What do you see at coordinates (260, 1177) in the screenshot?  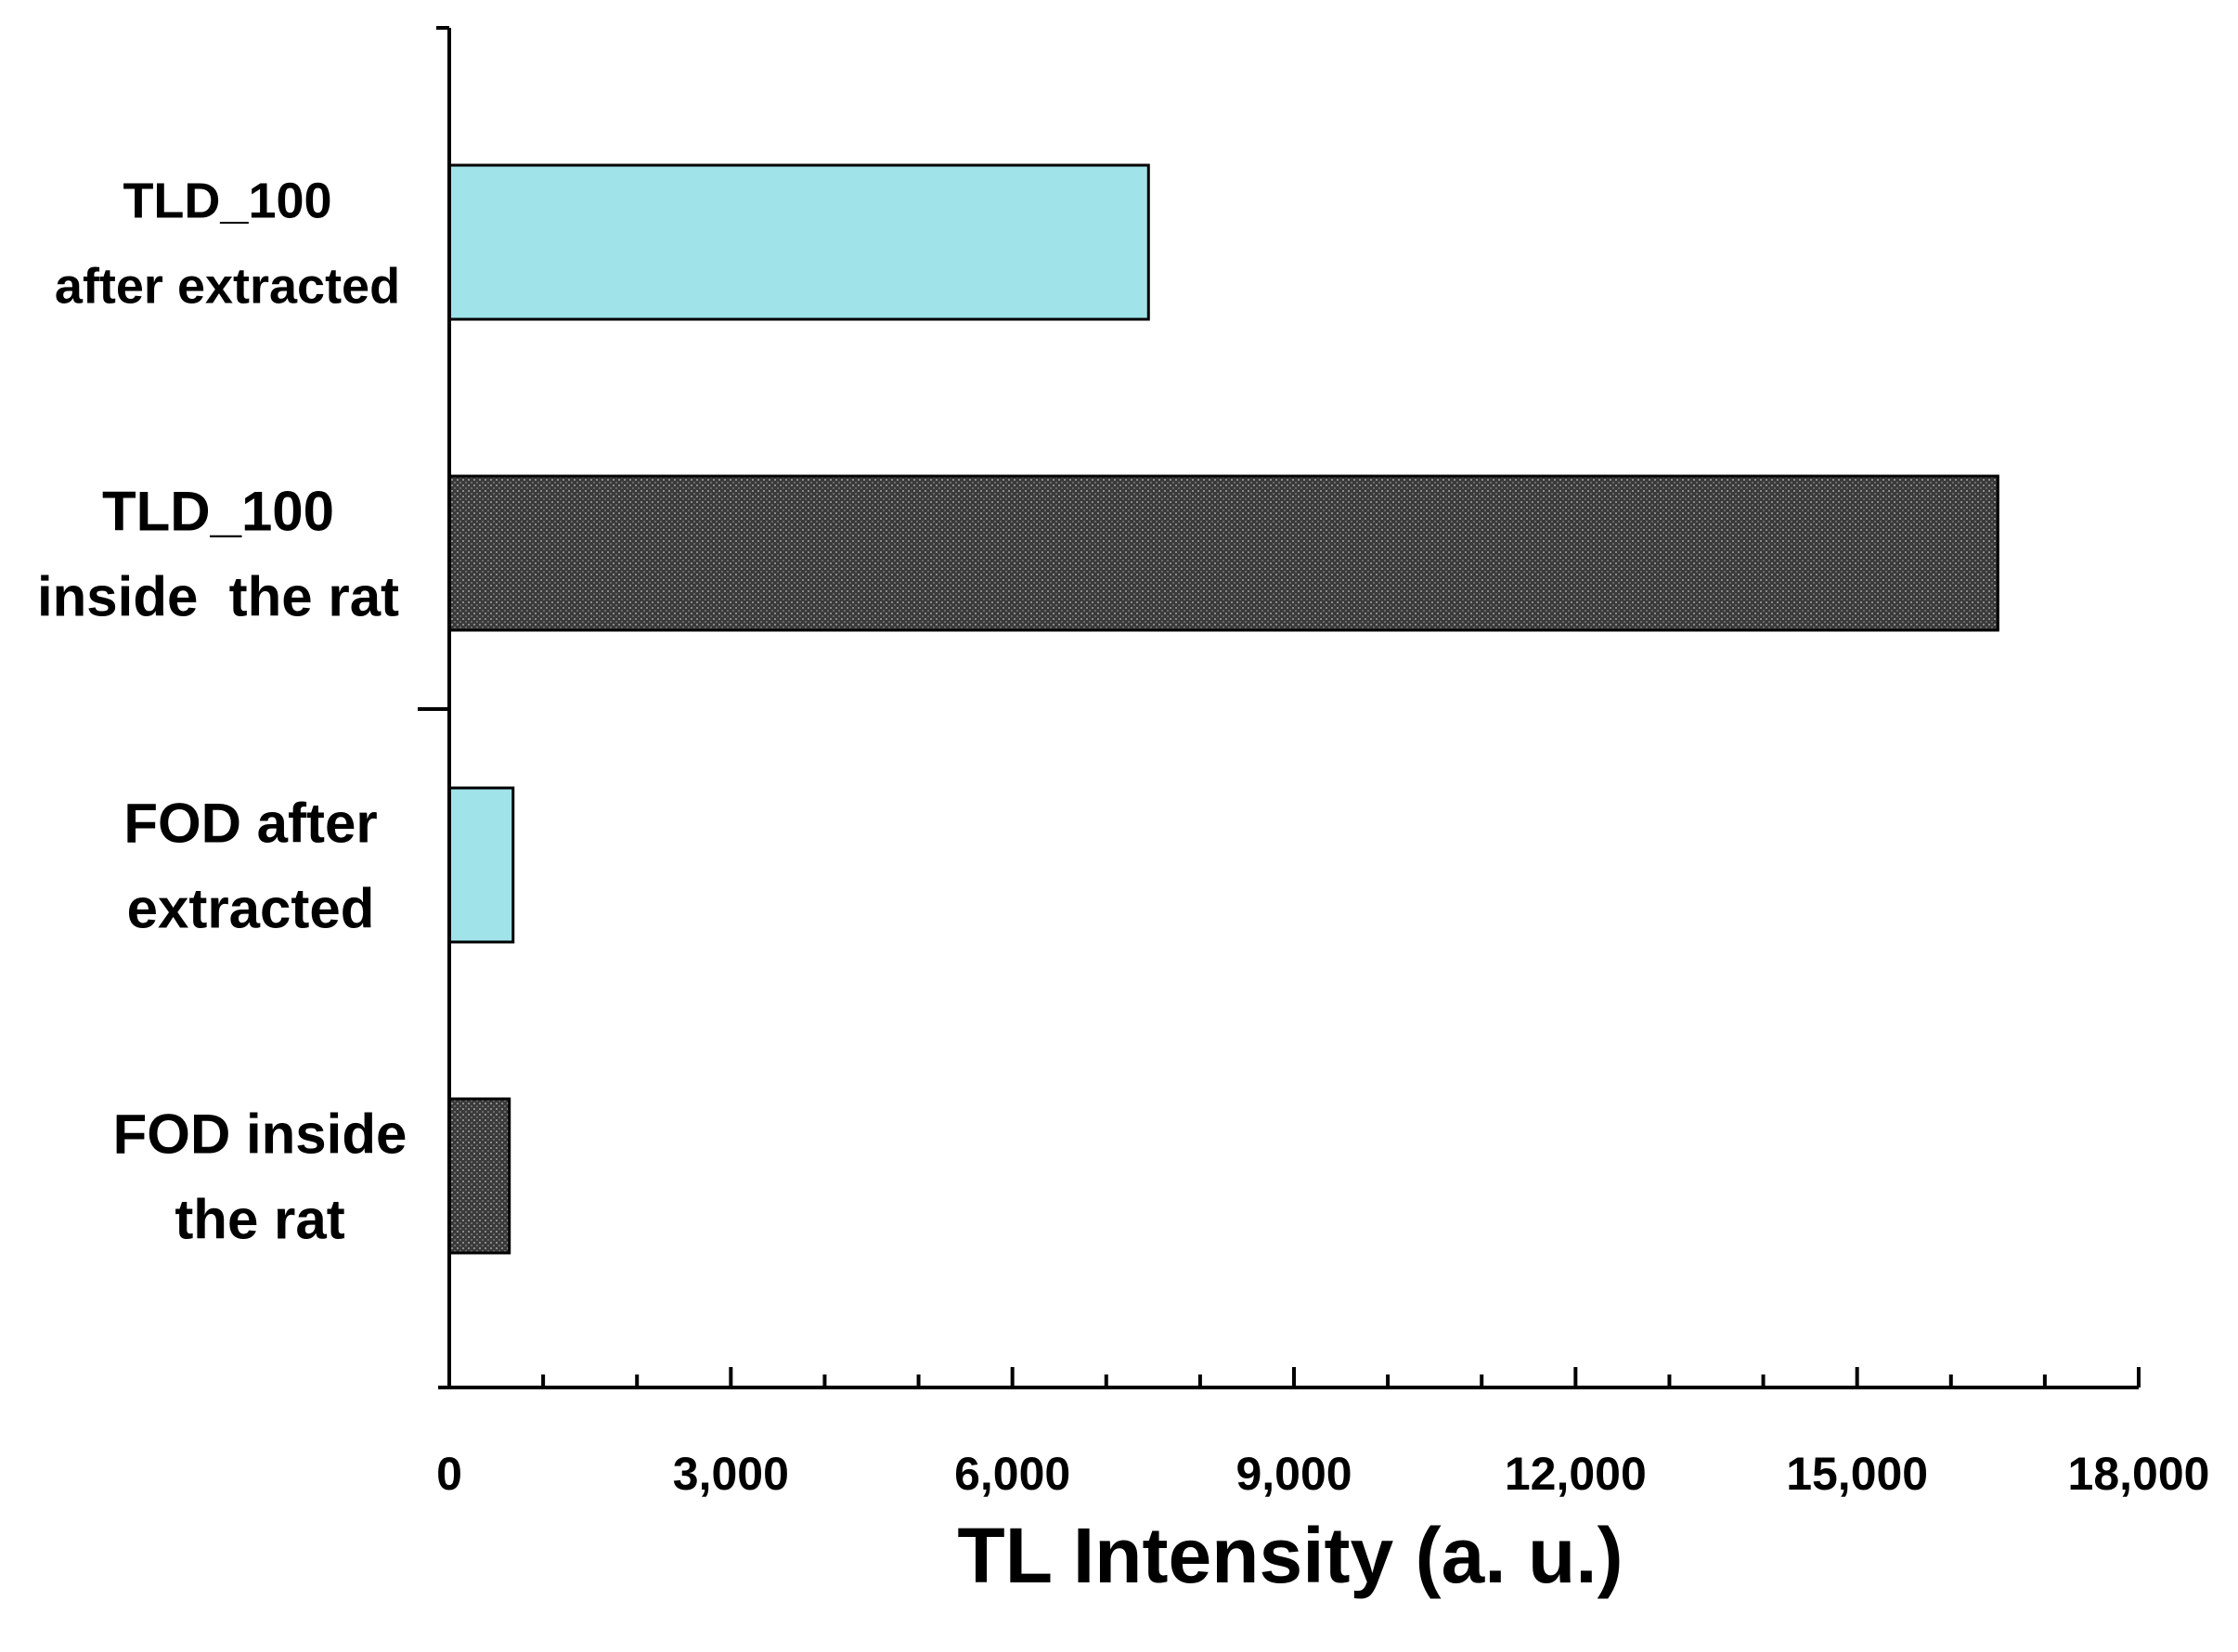 I see `category-label-4: FOD inside the rat` at bounding box center [260, 1177].